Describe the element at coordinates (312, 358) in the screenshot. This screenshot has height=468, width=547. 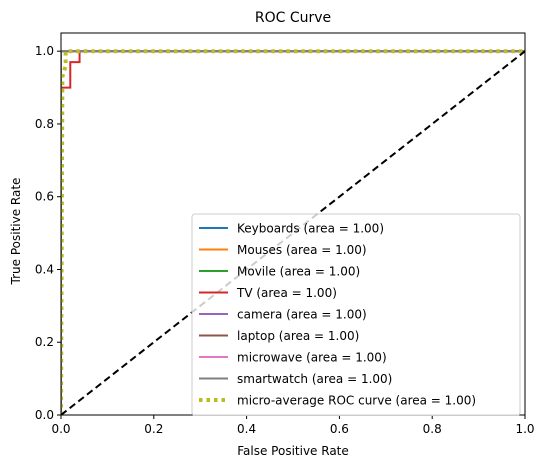
I see `legend-label-6: microwave (area = 1.00)` at that location.